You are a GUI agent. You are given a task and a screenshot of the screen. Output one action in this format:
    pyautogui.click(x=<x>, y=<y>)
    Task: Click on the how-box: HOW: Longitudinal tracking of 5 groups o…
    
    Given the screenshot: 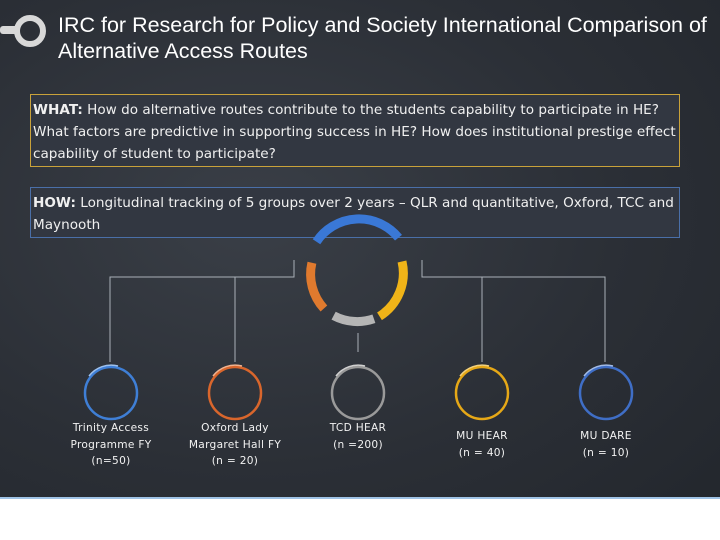 What is the action you would take?
    pyautogui.click(x=355, y=212)
    